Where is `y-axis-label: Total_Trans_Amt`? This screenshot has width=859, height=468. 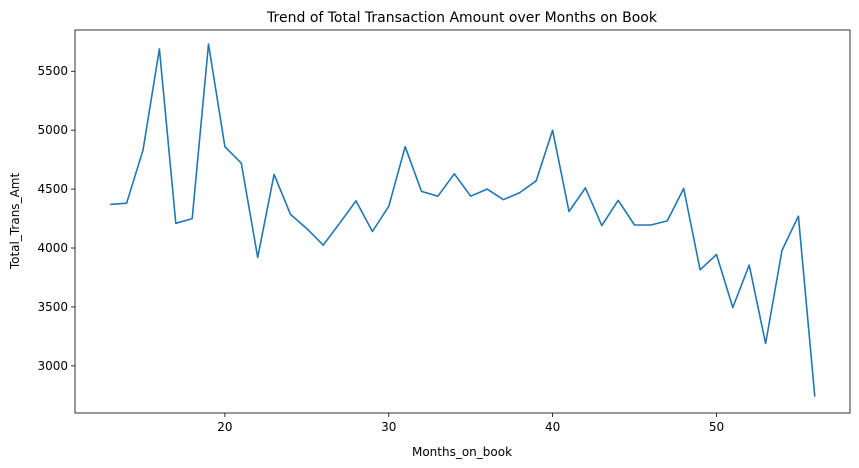
y-axis-label: Total_Trans_Amt is located at coordinates (15, 222).